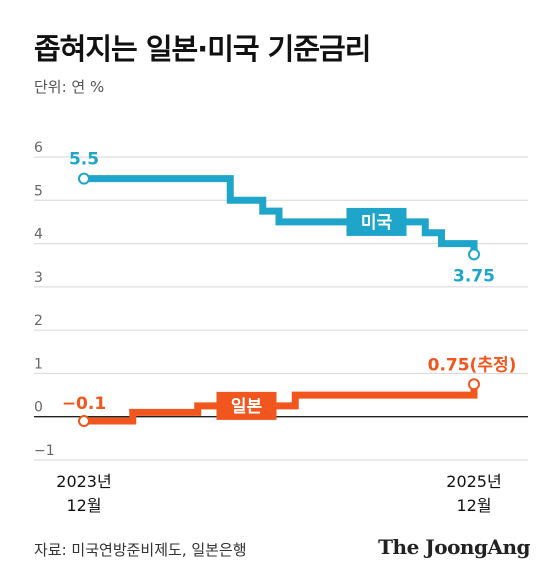 This screenshot has height=581, width=560. I want to click on y-tick-label: 4, so click(38, 235).